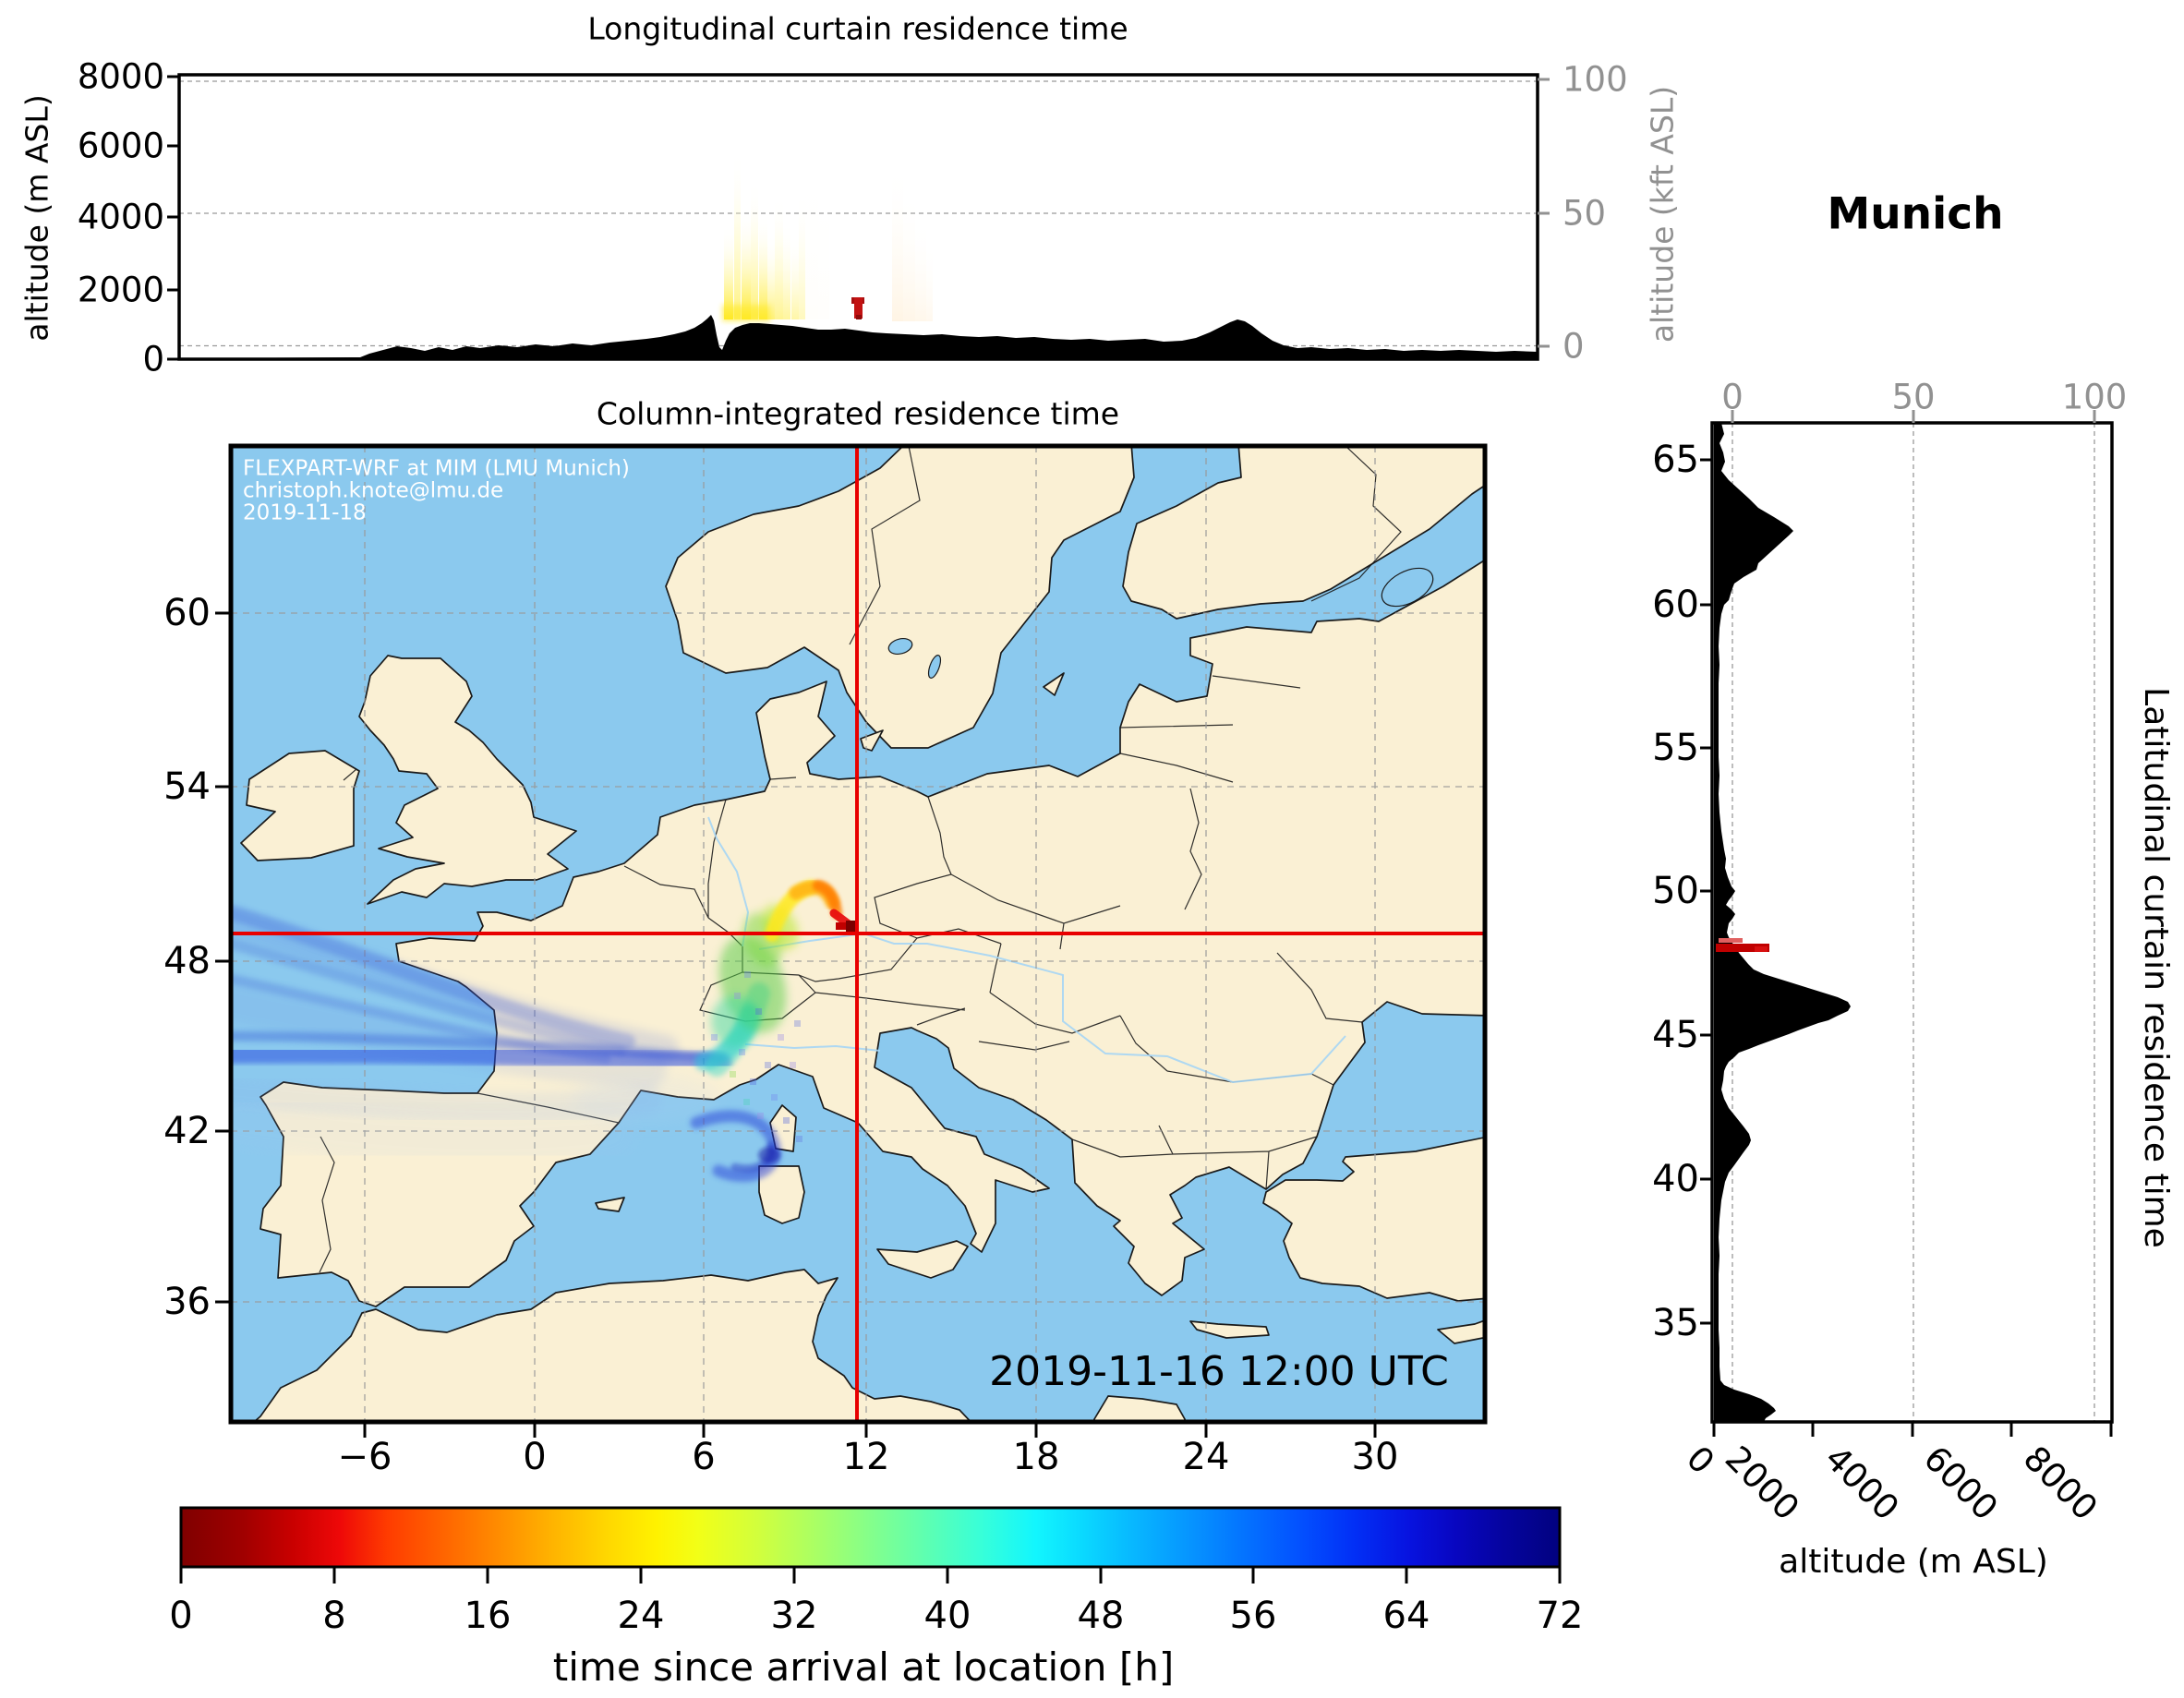 The width and height of the screenshot is (2184, 1698). I want to click on right-xtick-top-100: 100, so click(2094, 397).